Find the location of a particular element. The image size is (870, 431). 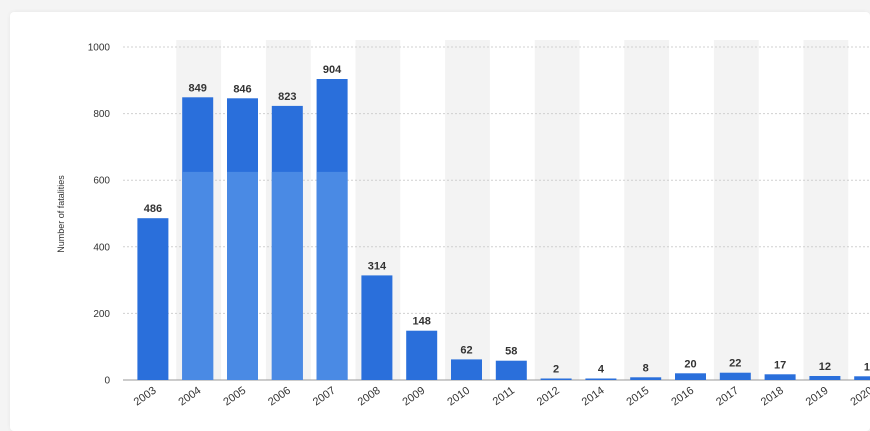

x-tick-label: 2005 is located at coordinates (234, 397).